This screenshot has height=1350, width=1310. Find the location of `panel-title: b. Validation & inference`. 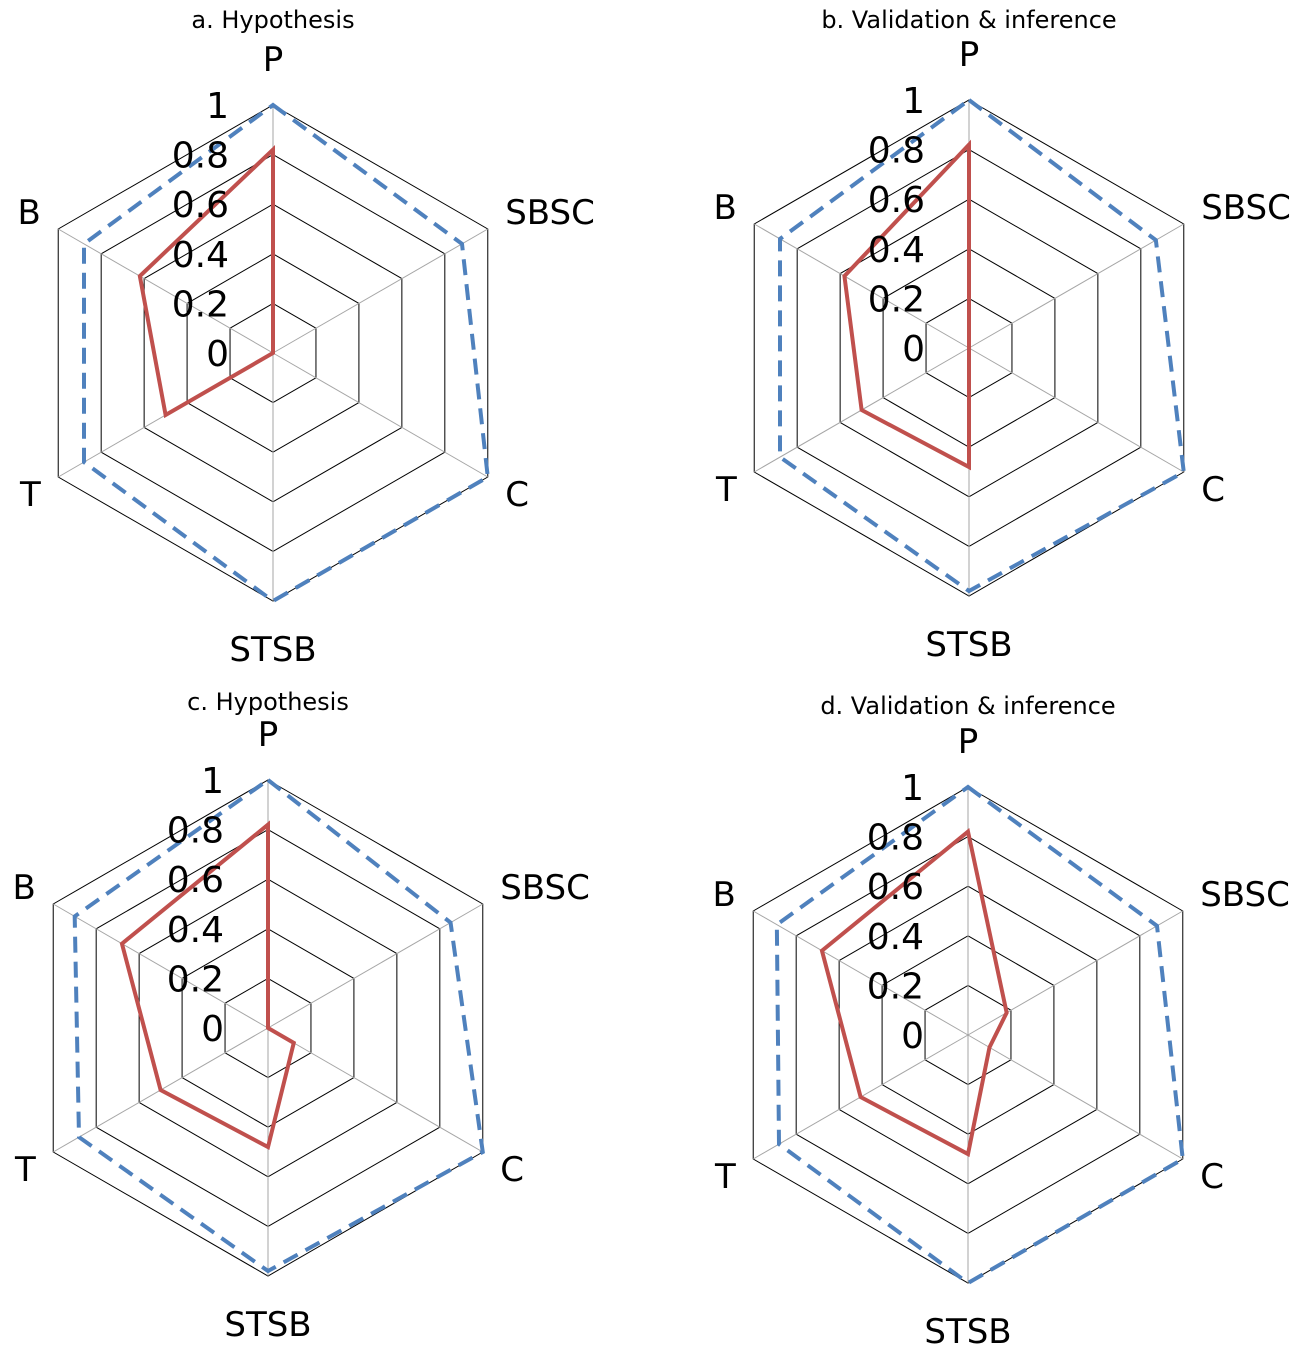

panel-title: b. Validation & inference is located at coordinates (968, 20).